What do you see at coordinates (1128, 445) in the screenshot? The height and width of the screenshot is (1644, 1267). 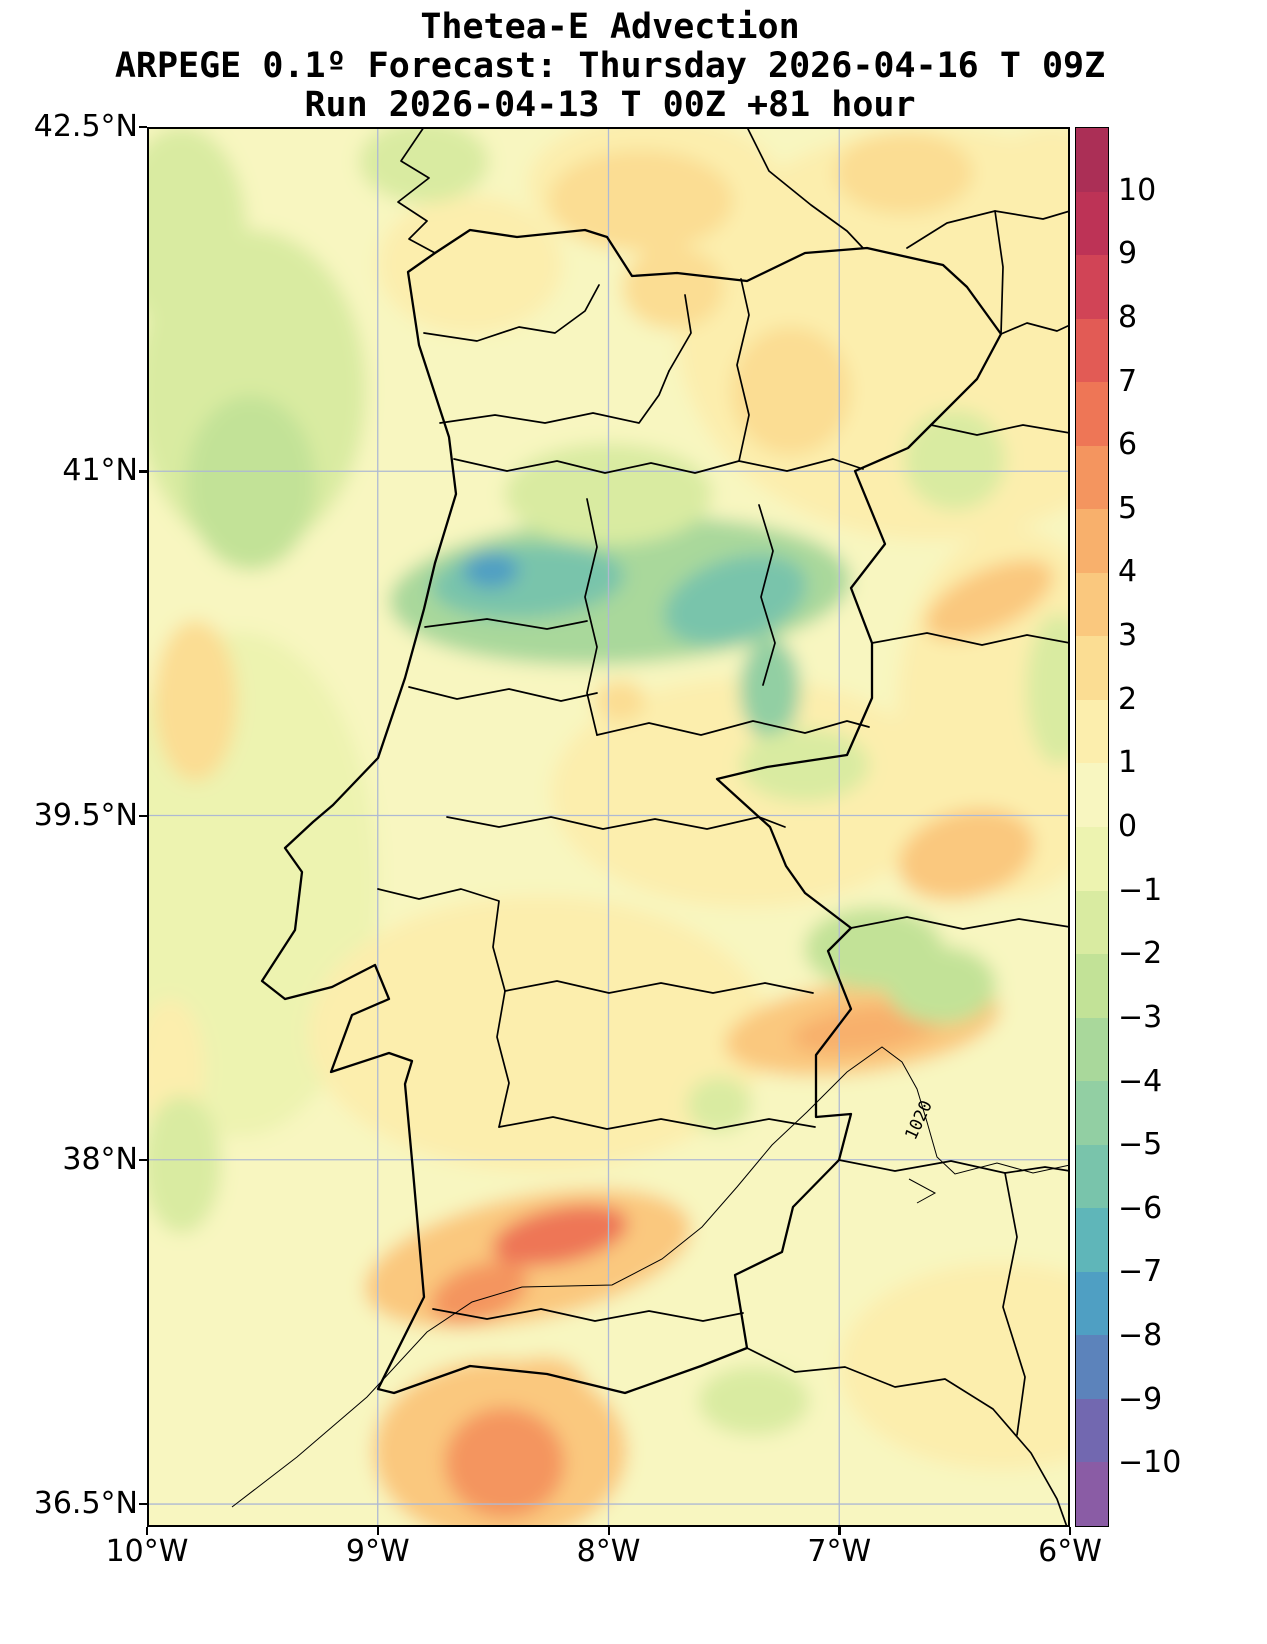 I see `colorbar-tick-label: 6` at bounding box center [1128, 445].